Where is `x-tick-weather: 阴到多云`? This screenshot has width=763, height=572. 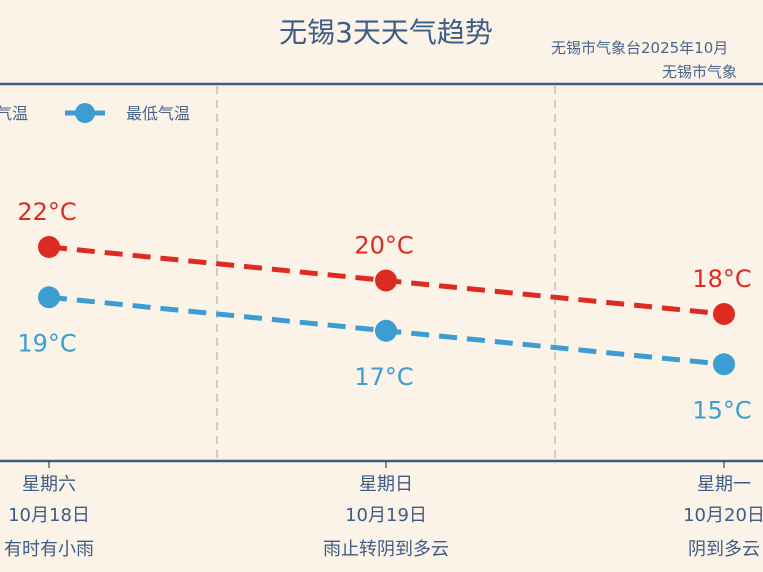 x-tick-weather: 阴到多云 is located at coordinates (724, 549).